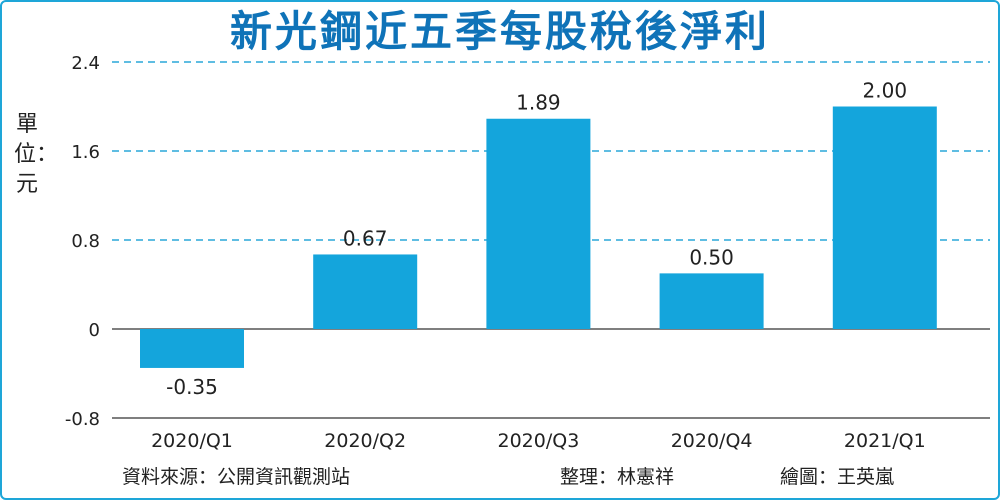 This screenshot has width=1000, height=500. Describe the element at coordinates (837, 477) in the screenshot. I see `graphic-credit: 繪圖：王英嵐` at that location.